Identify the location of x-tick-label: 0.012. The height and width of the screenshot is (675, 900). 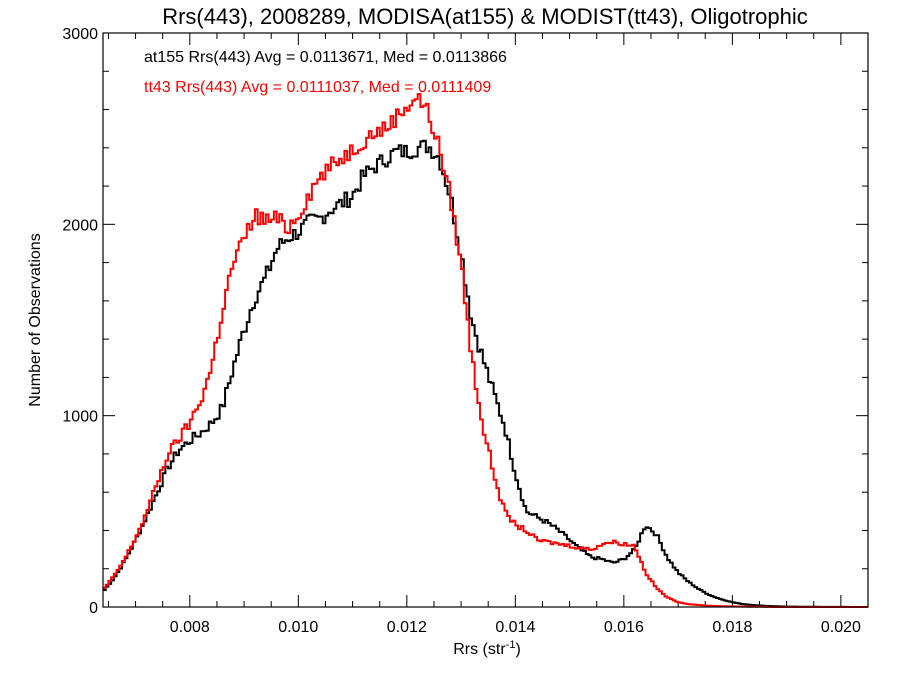
(407, 627).